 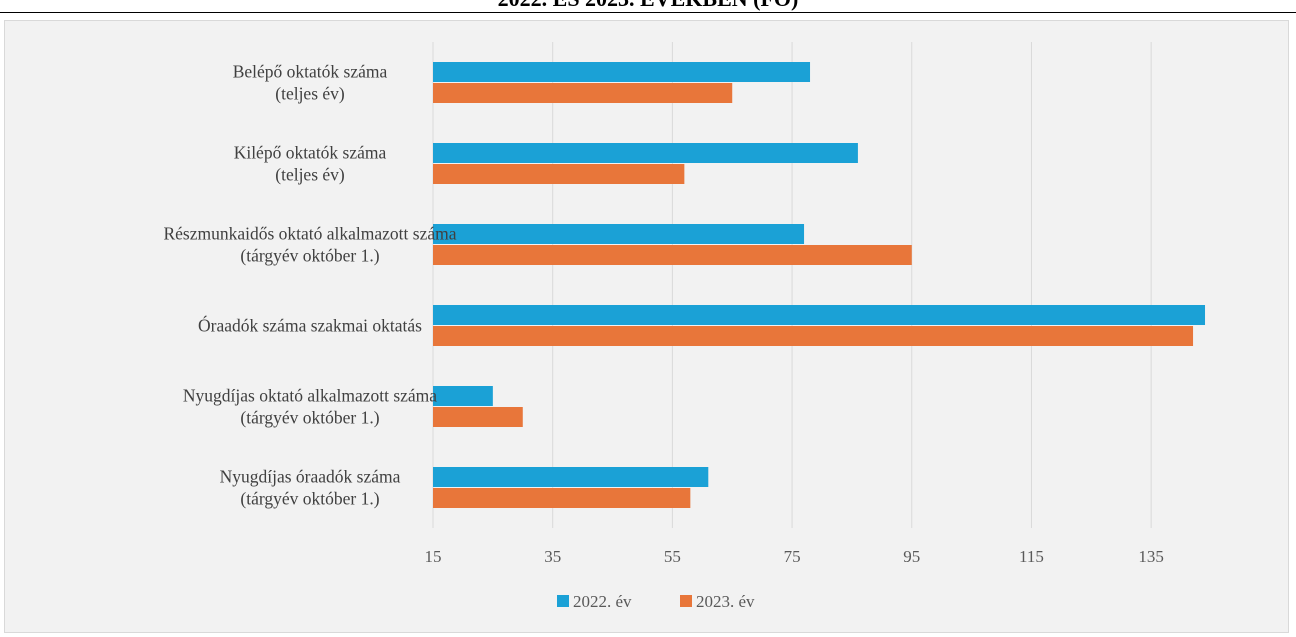 I want to click on x-tick-label: 35, so click(x=552, y=556).